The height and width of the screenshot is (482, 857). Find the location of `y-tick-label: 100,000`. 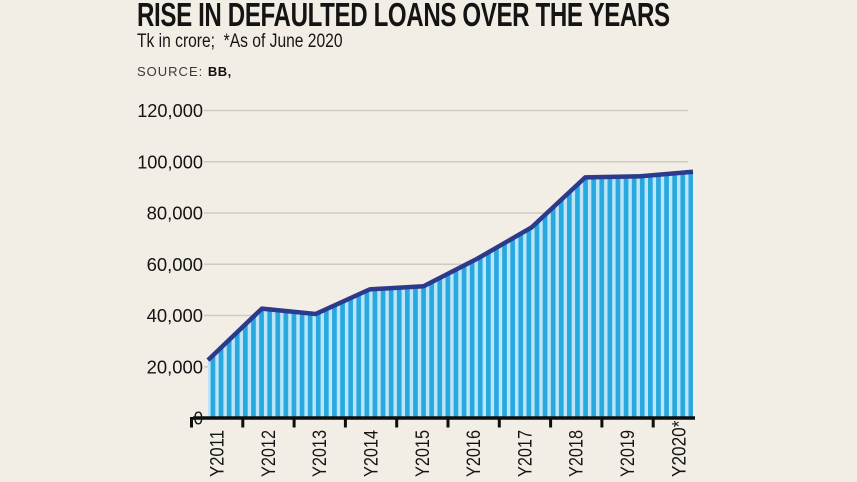

y-tick-label: 100,000 is located at coordinates (170, 161).